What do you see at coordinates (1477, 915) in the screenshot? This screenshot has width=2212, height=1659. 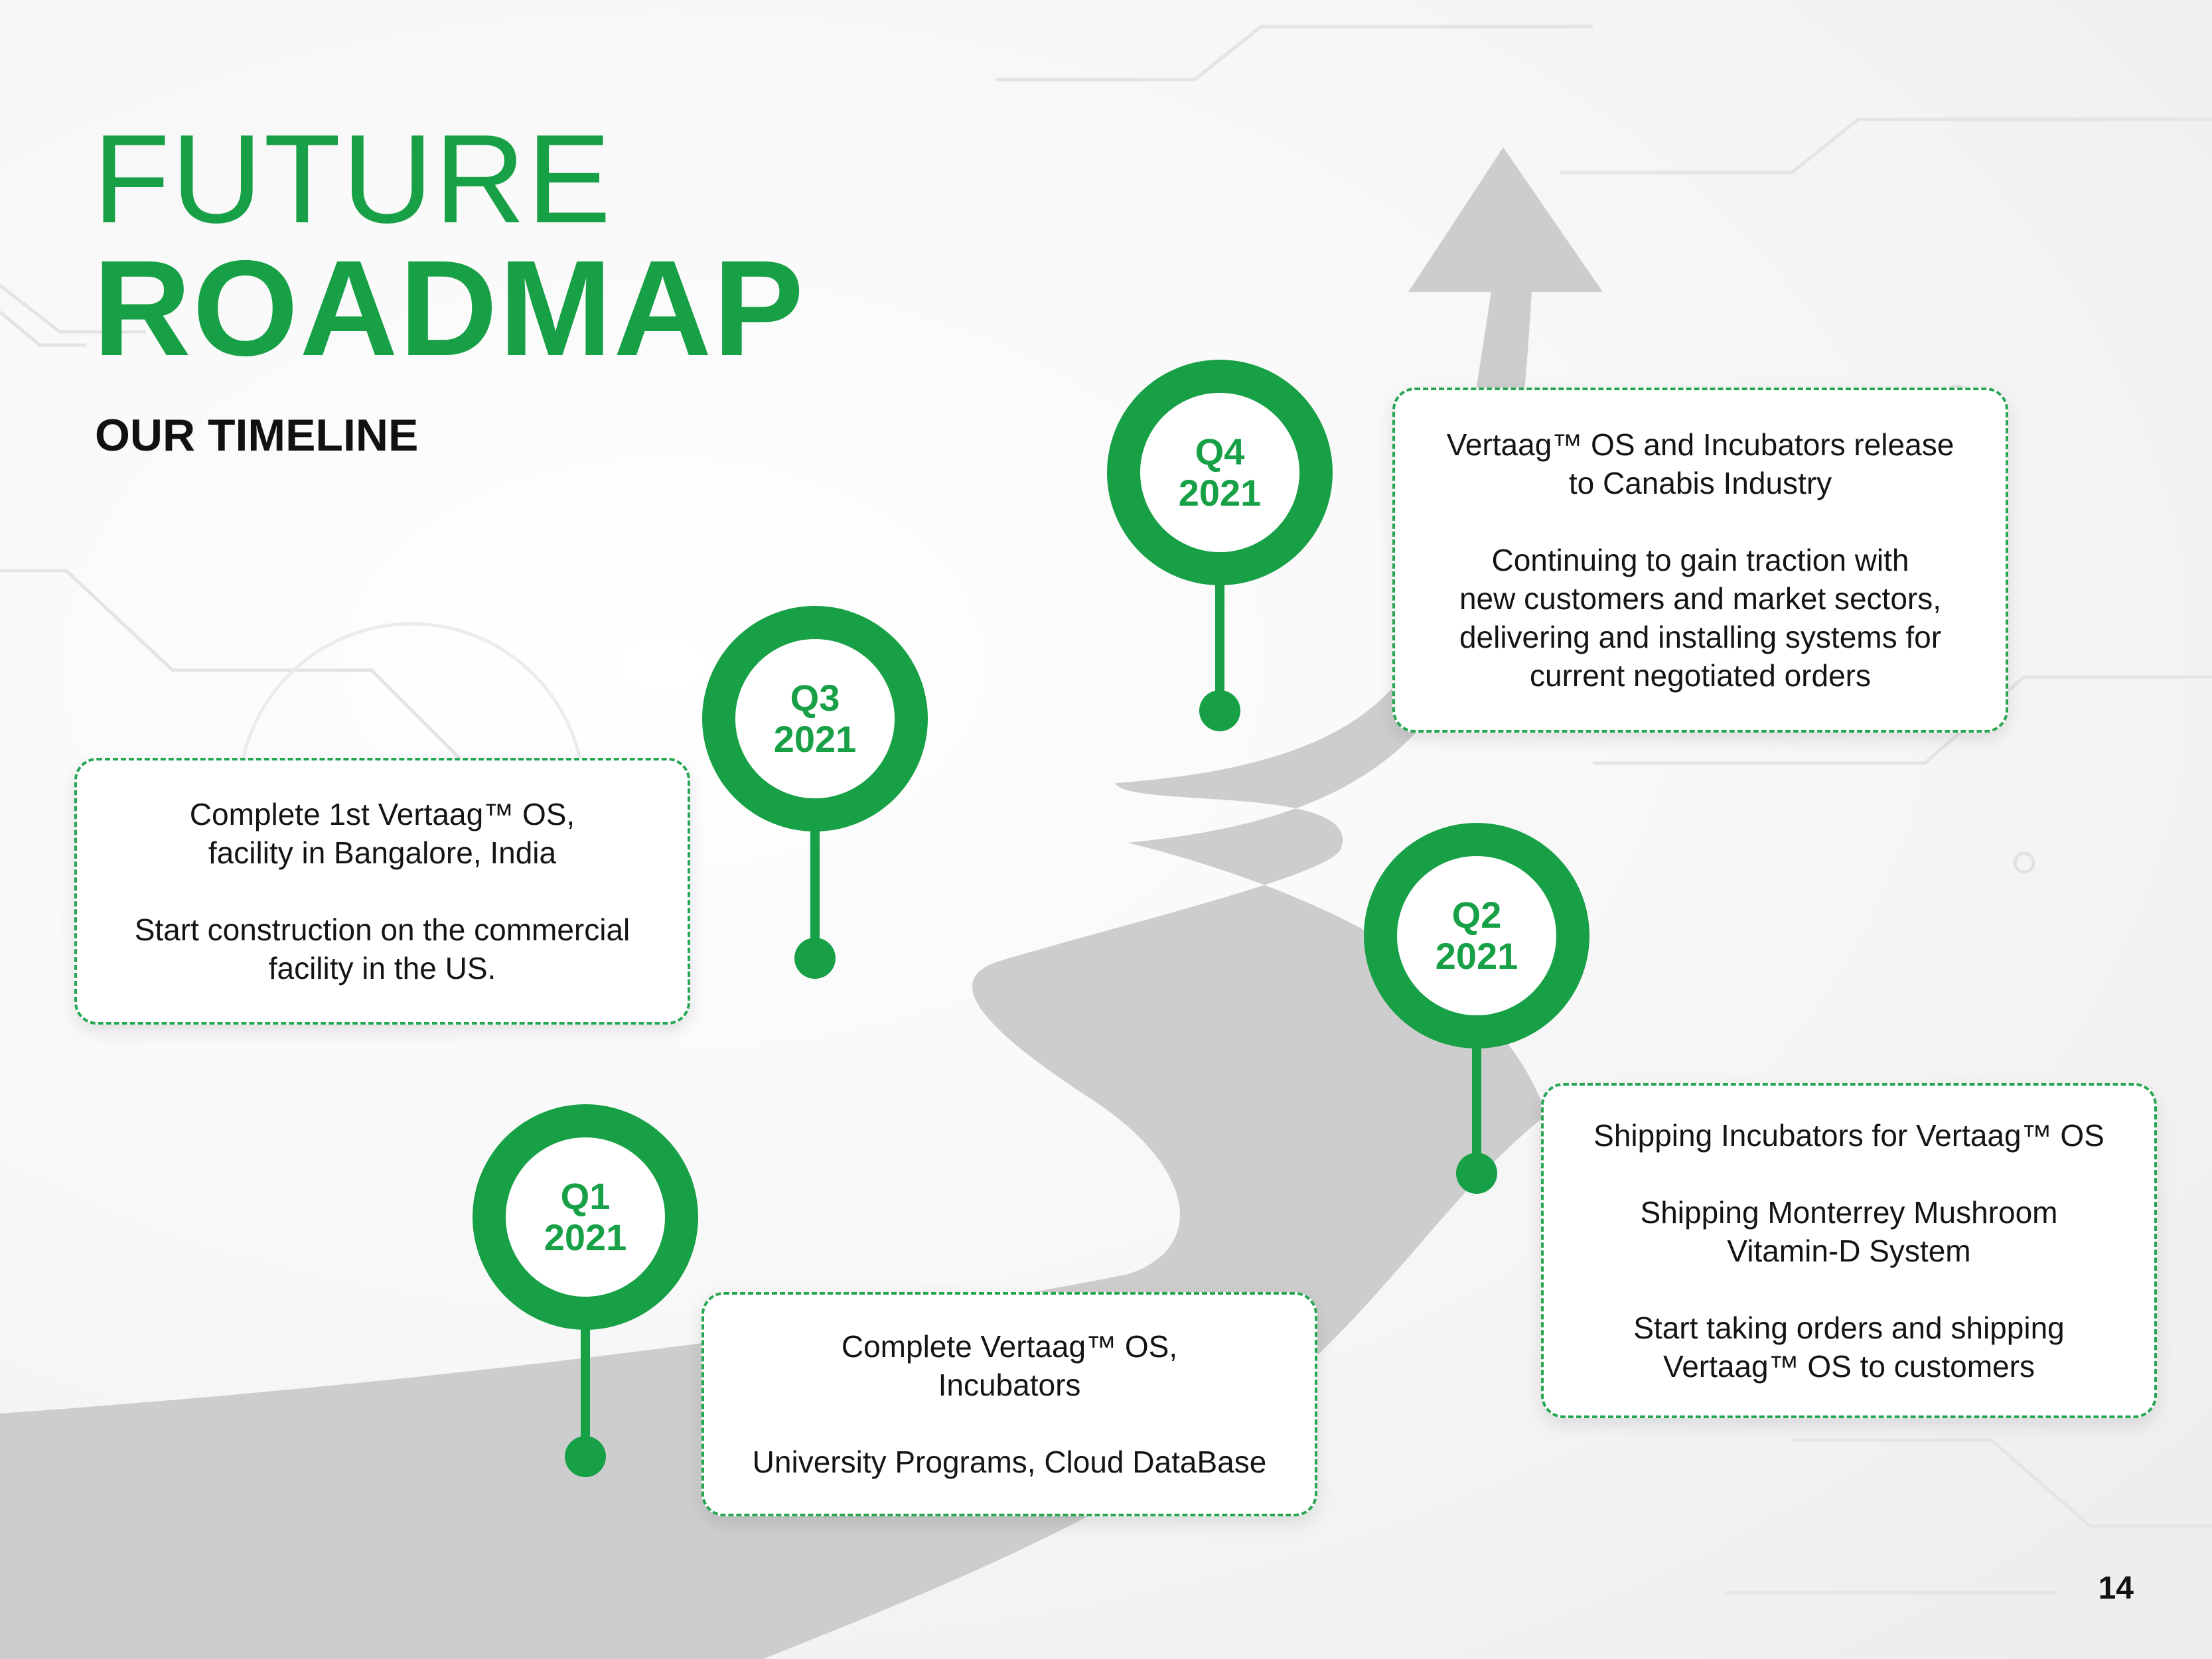 I see `q2-quarter: Q2` at bounding box center [1477, 915].